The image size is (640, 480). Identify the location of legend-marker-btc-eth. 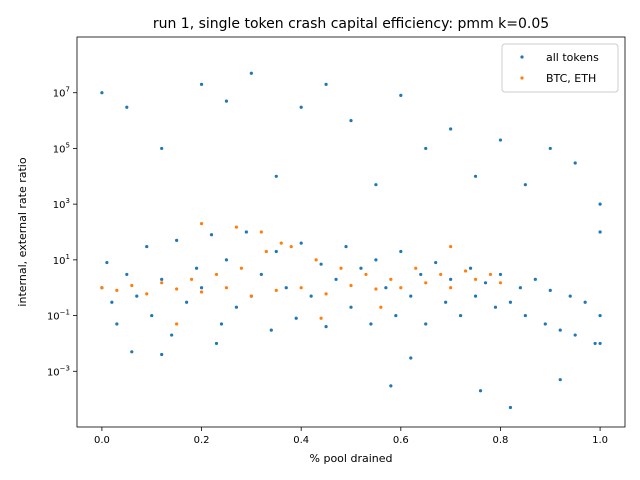
(522, 78).